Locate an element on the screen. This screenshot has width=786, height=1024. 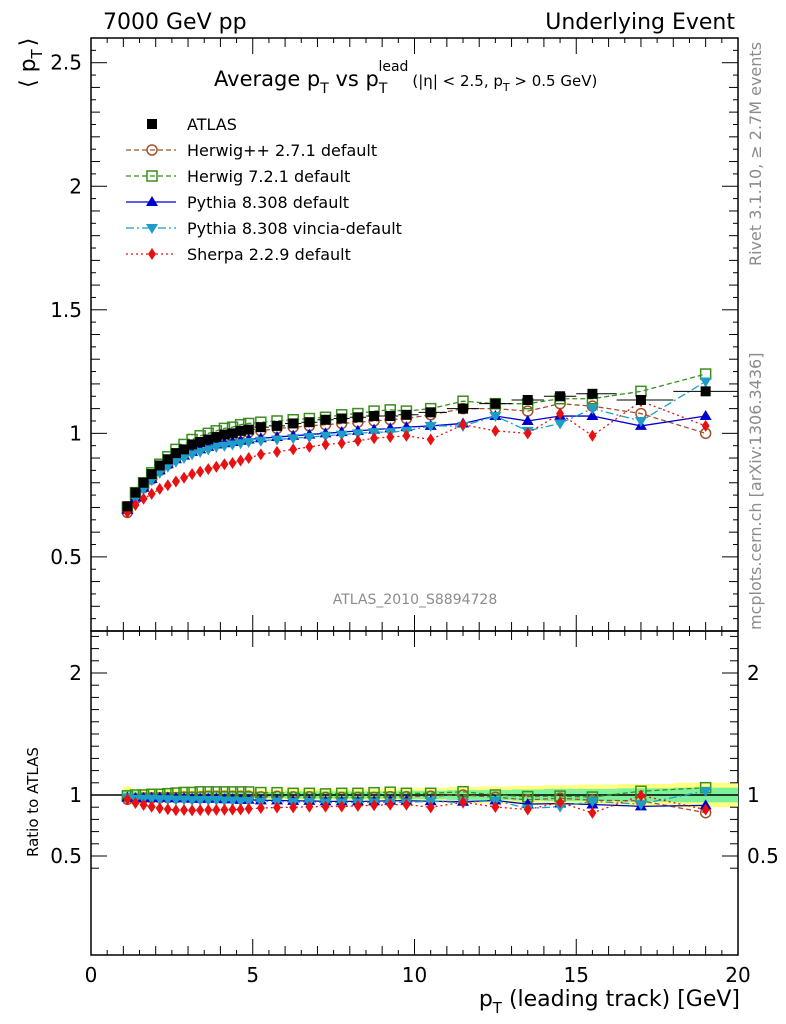
main-y-tick-label: 2.5 is located at coordinates (66, 63).